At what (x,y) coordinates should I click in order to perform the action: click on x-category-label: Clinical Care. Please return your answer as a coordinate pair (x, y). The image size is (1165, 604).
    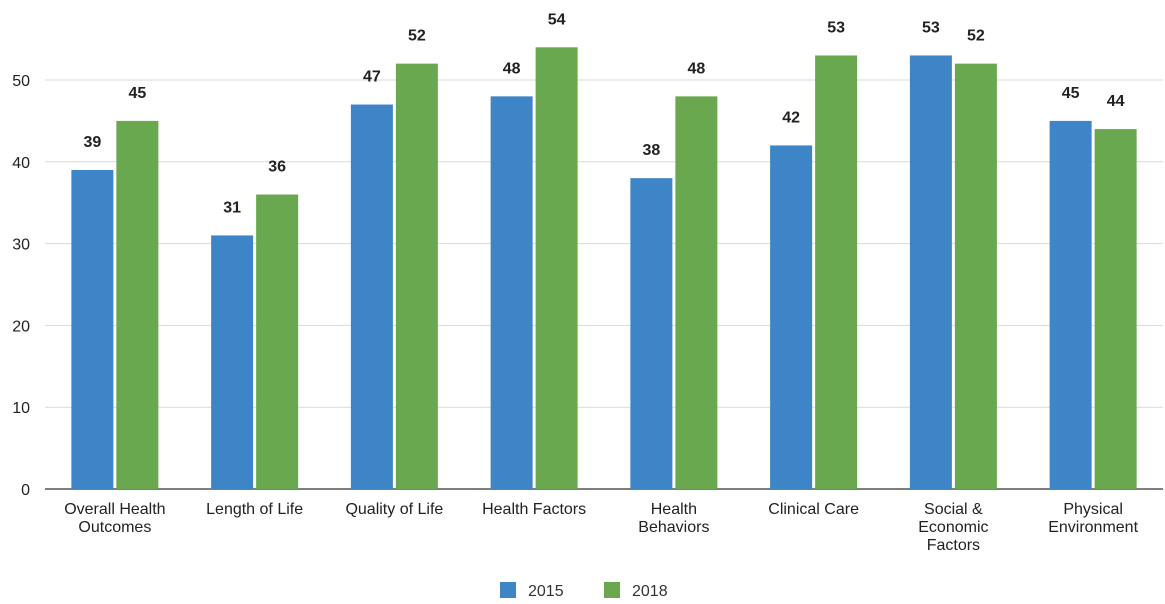
    Looking at the image, I should click on (813, 509).